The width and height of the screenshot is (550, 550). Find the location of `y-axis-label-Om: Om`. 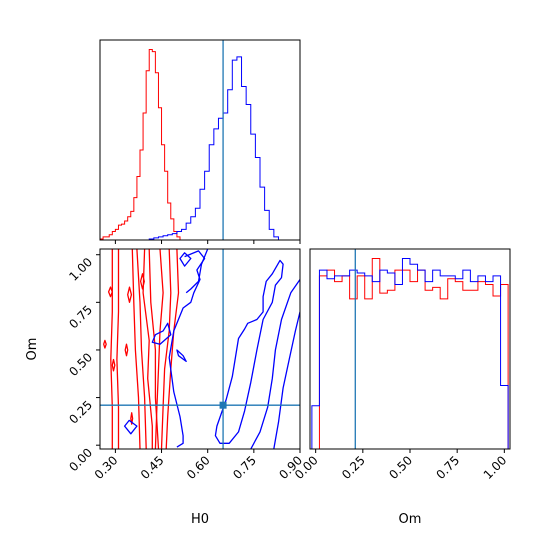

y-axis-label-Om: Om is located at coordinates (32, 349).